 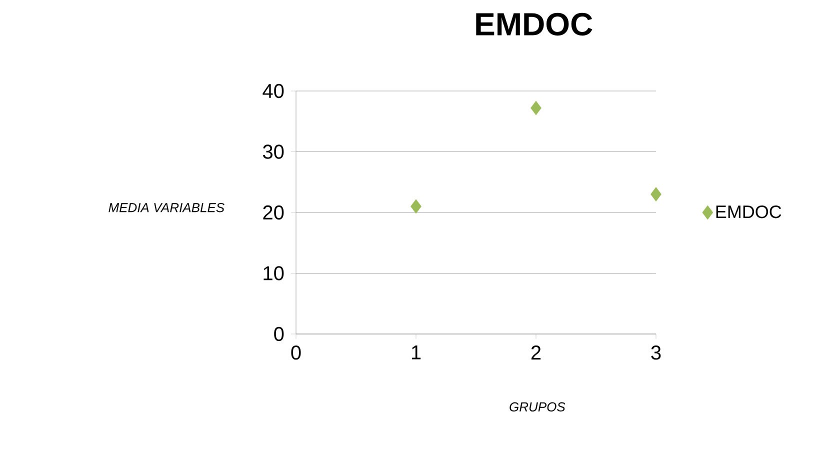 What do you see at coordinates (296, 353) in the screenshot?
I see `x-tick-label: 0` at bounding box center [296, 353].